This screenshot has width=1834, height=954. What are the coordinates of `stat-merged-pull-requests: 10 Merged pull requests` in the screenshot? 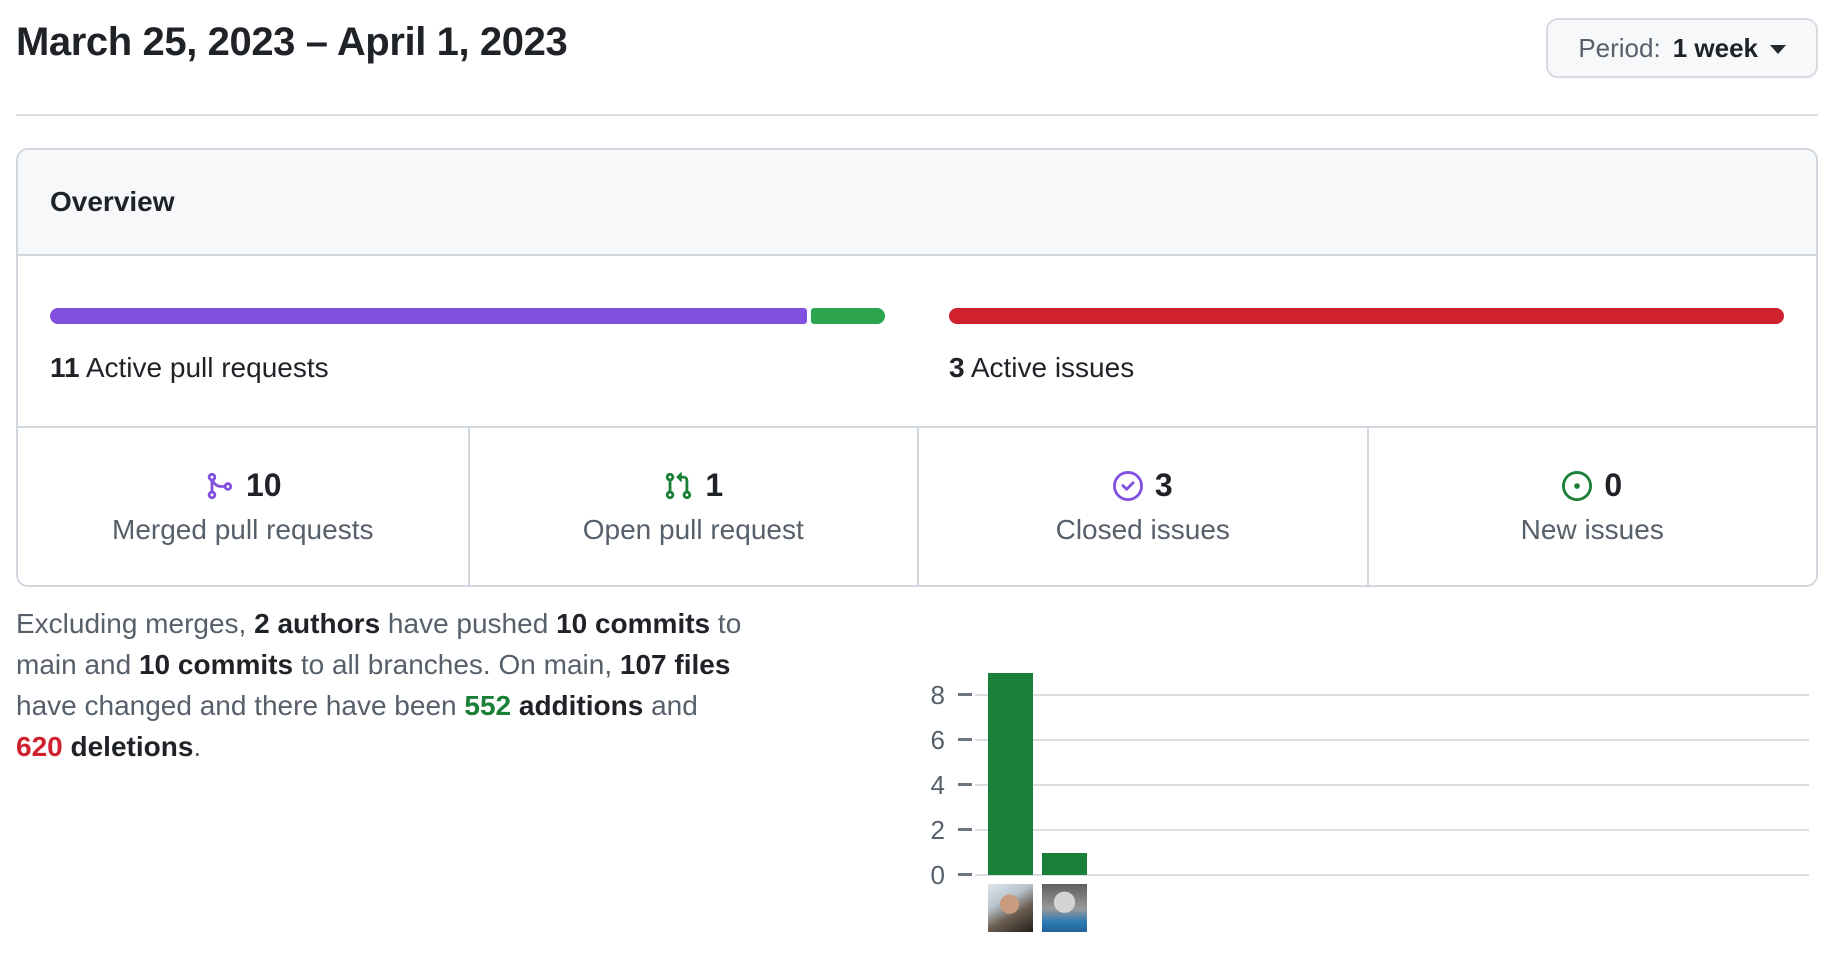 It's located at (243, 506).